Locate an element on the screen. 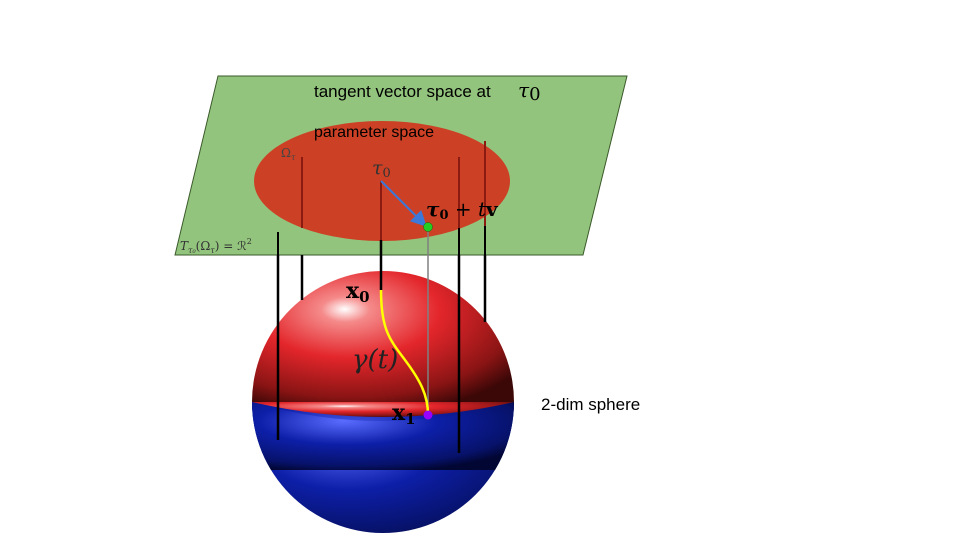 This screenshot has height=540, width=960. fiber-lines-lower is located at coordinates (381, 346).